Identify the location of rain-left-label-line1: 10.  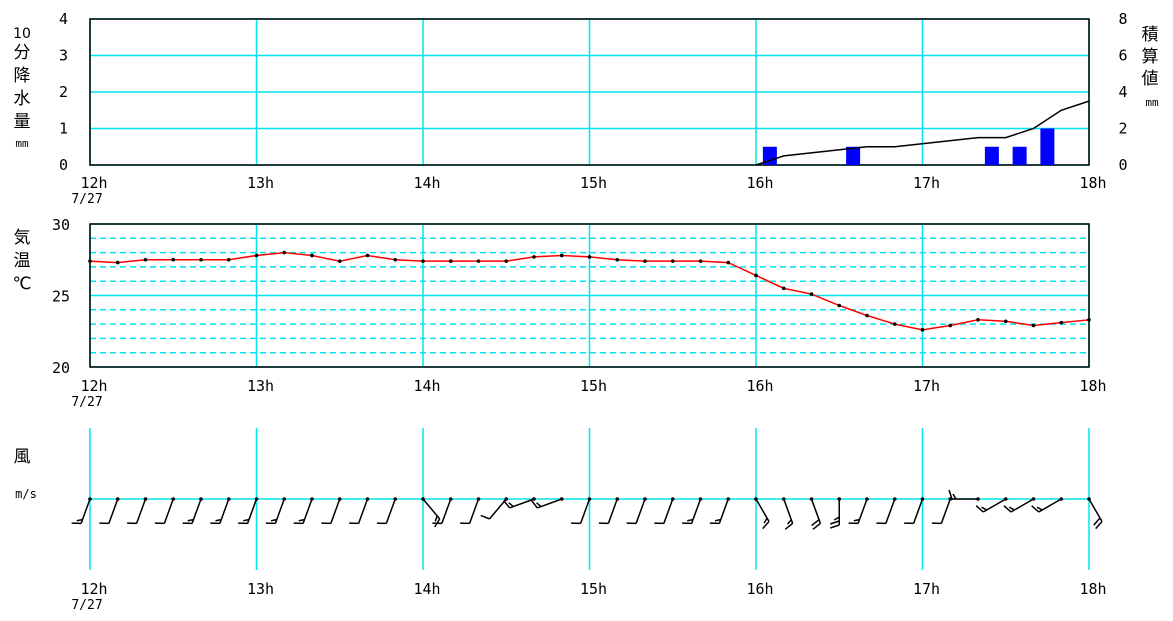
(22, 34).